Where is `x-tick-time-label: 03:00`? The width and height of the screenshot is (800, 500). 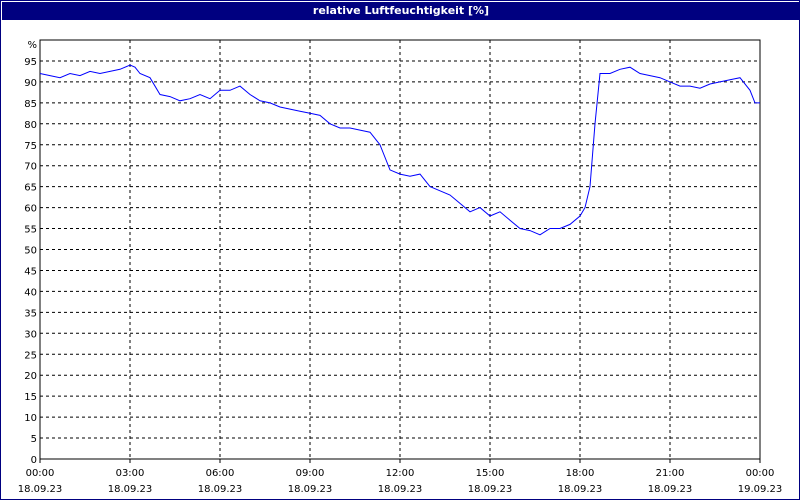
x-tick-time-label: 03:00 is located at coordinates (130, 473).